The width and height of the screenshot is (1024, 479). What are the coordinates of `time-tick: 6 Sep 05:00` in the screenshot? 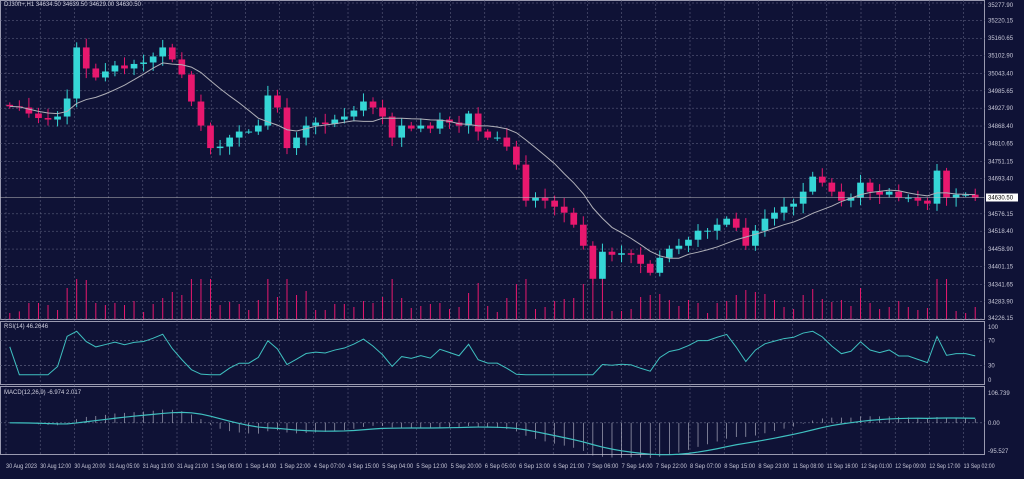 It's located at (501, 467).